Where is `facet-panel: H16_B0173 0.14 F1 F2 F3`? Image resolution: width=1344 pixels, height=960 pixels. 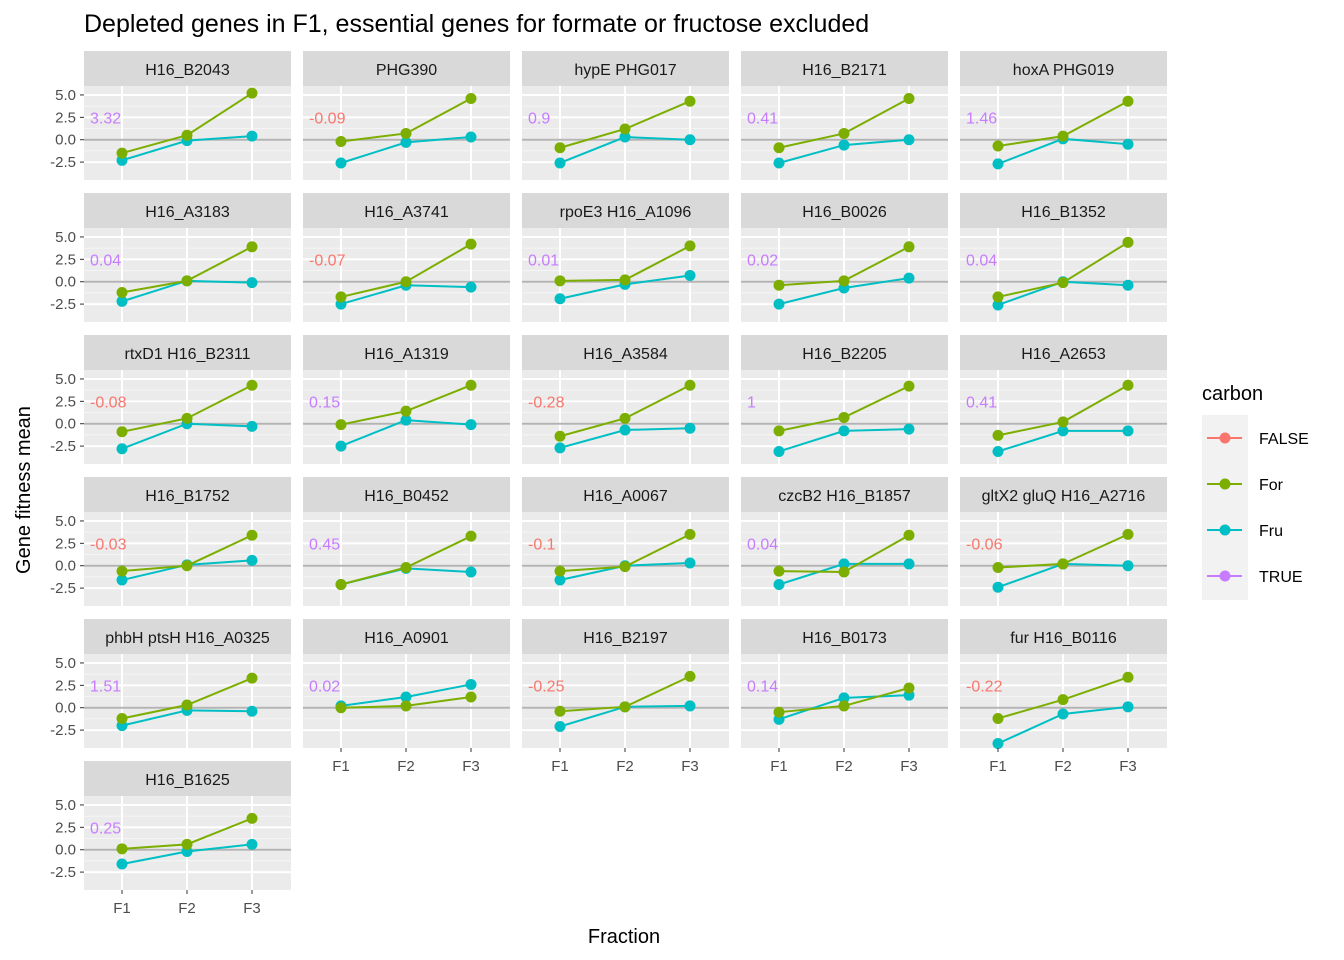
facet-panel: H16_B0173 0.14 F1 F2 F3 is located at coordinates (844, 697).